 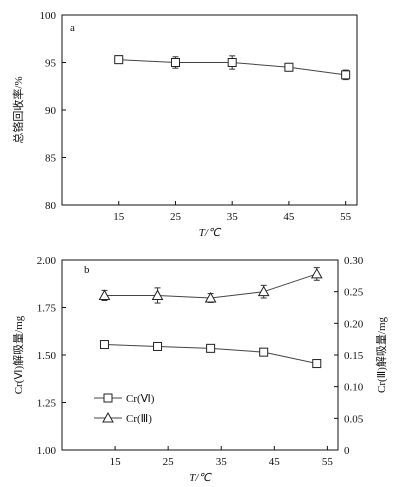 What do you see at coordinates (18, 354) in the screenshot?
I see `panel-b-y-axis-label: Cr(Ⅵ)解吸量/mg` at bounding box center [18, 354].